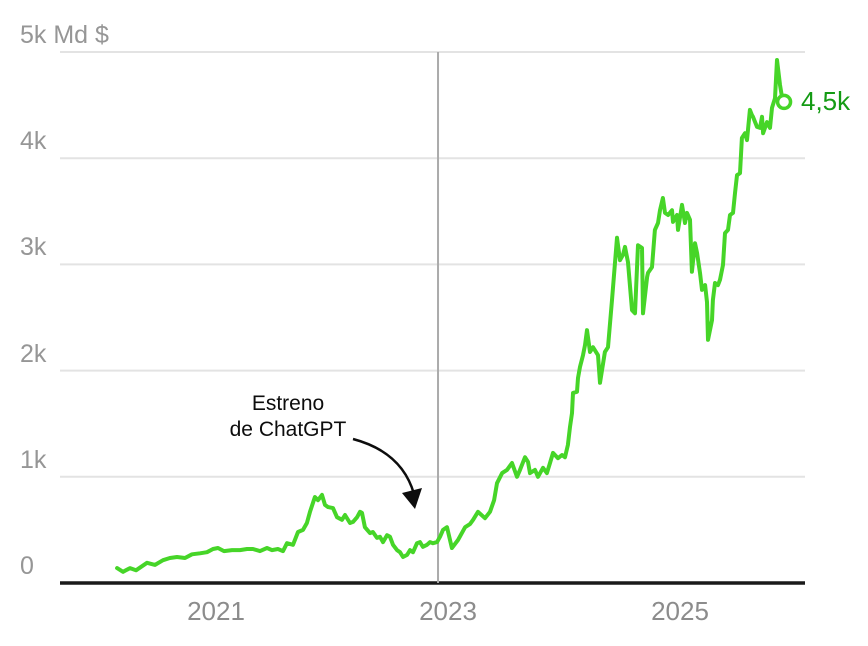 This screenshot has width=868, height=646. Describe the element at coordinates (288, 429) in the screenshot. I see `annotation-line-2: de ChatGPT` at that location.